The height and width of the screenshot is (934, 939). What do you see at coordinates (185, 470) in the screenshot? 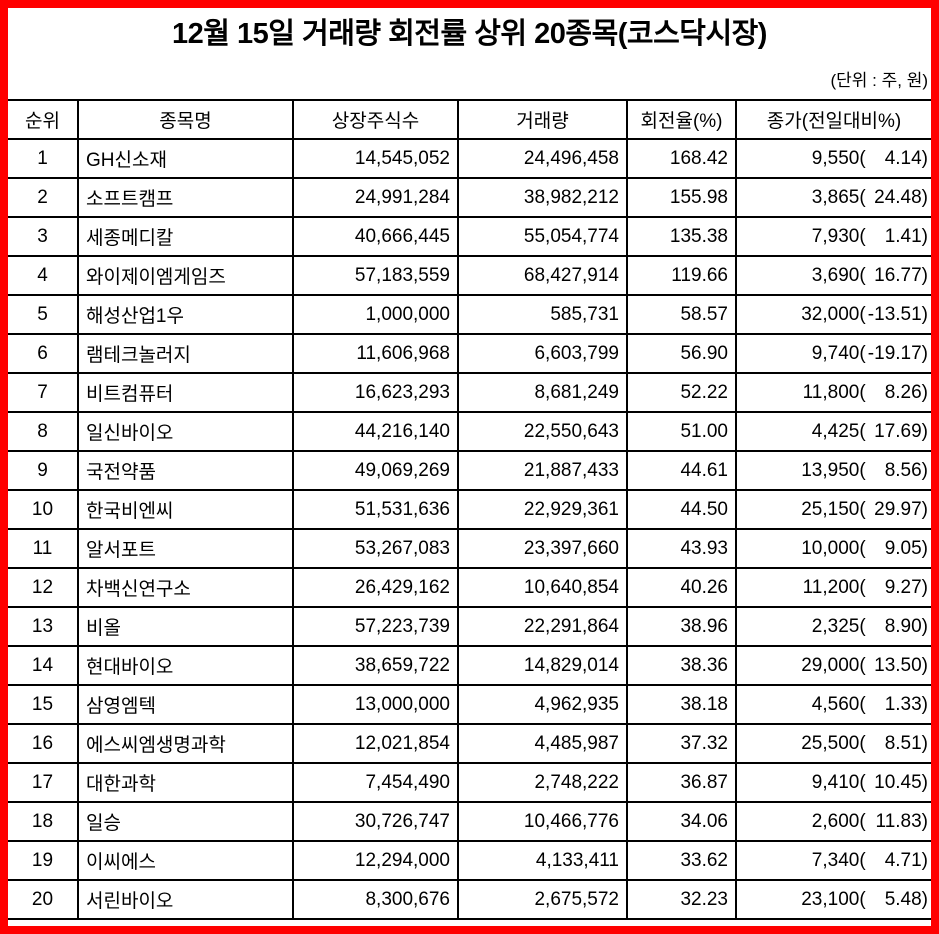
I see `name-cell: 국전약품` at bounding box center [185, 470].